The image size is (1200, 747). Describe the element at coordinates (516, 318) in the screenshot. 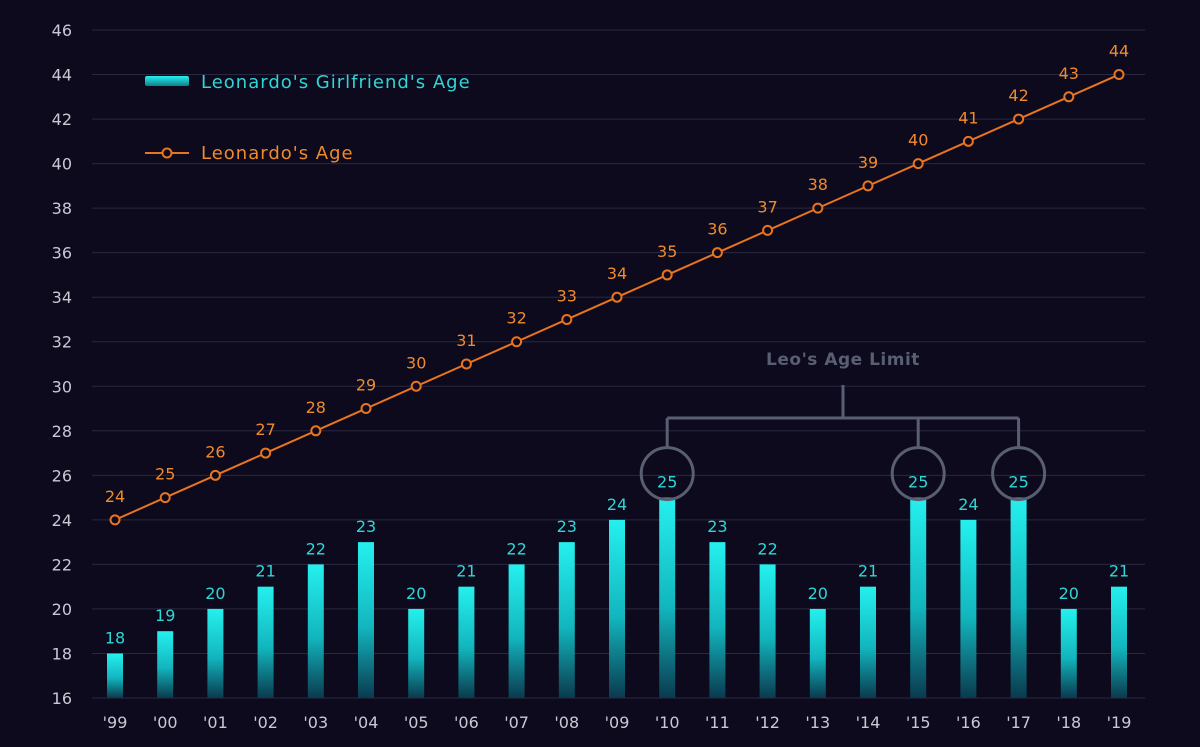

I see `line-value-label: 32` at that location.